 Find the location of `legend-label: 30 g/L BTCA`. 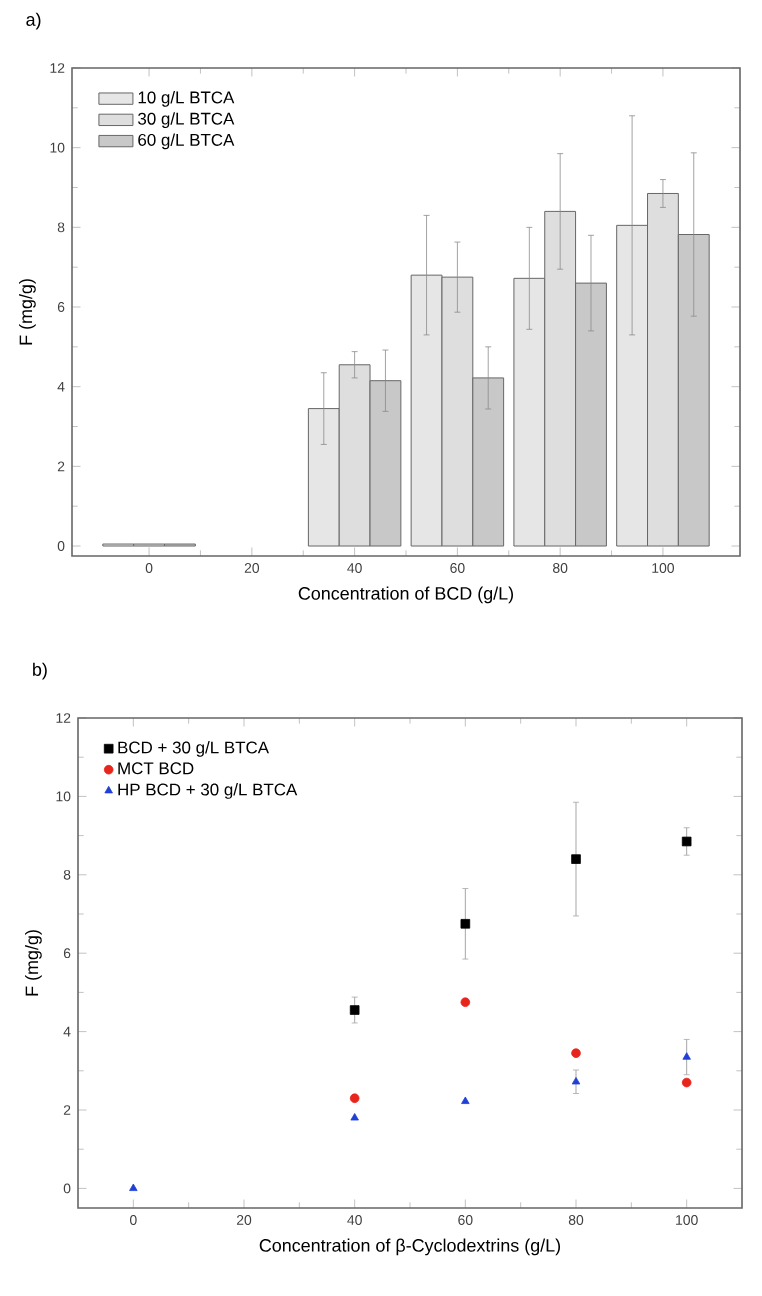

legend-label: 30 g/L BTCA is located at coordinates (186, 120).